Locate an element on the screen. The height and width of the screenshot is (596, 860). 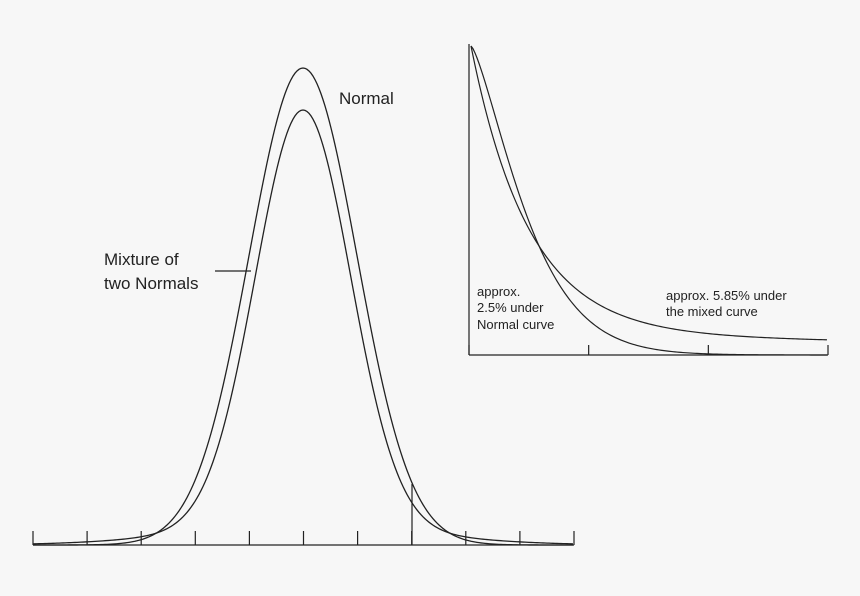
normal-label: Normal is located at coordinates (366, 98).